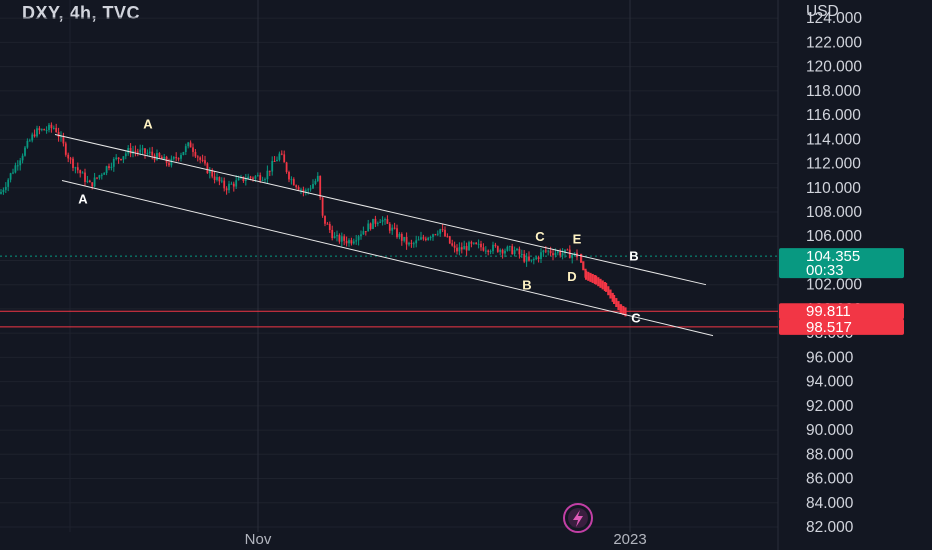  What do you see at coordinates (830, 357) in the screenshot?
I see `price-tick-label: 96.000` at bounding box center [830, 357].